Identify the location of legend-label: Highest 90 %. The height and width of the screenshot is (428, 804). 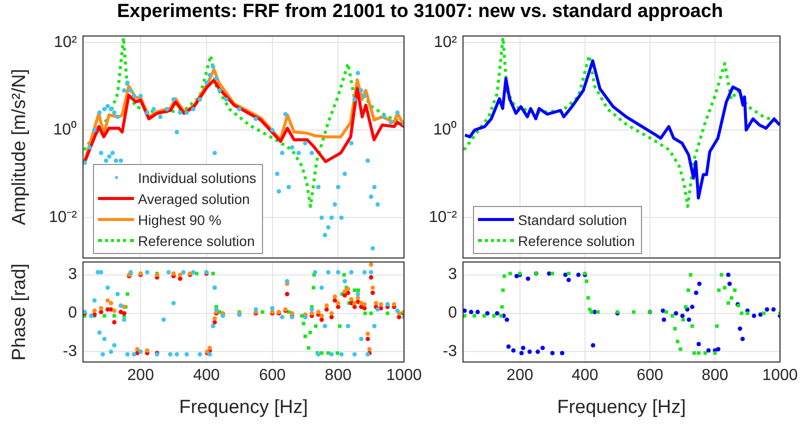
(180, 220).